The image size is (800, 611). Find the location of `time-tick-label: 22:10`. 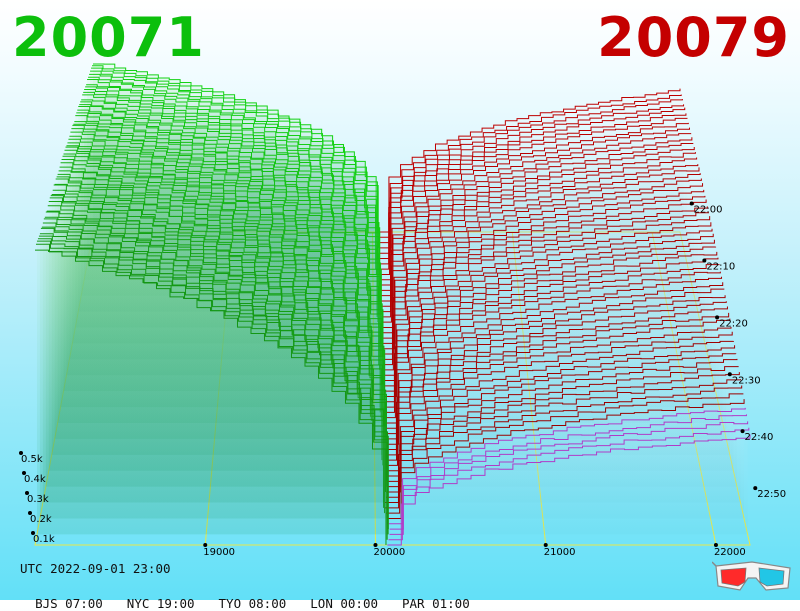

time-tick-label: 22:10 is located at coordinates (720, 266).